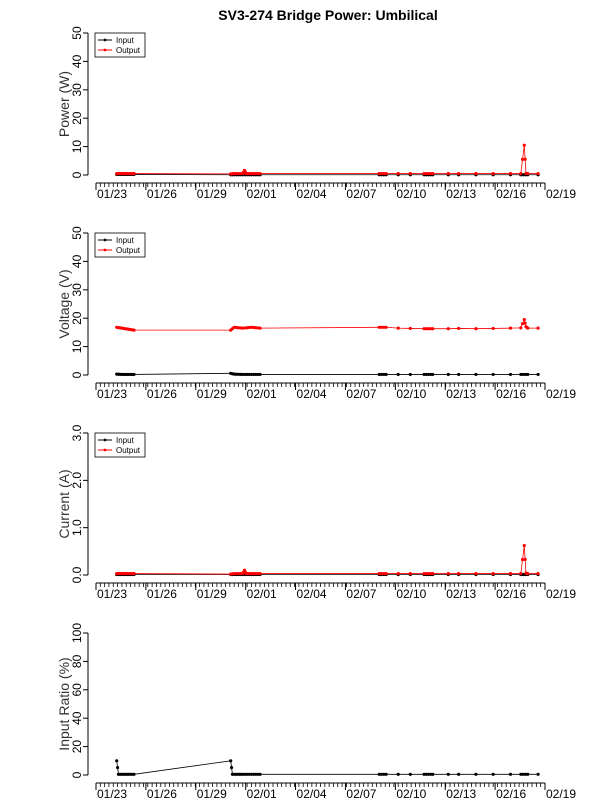 The image size is (600, 800). What do you see at coordinates (77, 290) in the screenshot?
I see `y-tick-label: 30` at bounding box center [77, 290].